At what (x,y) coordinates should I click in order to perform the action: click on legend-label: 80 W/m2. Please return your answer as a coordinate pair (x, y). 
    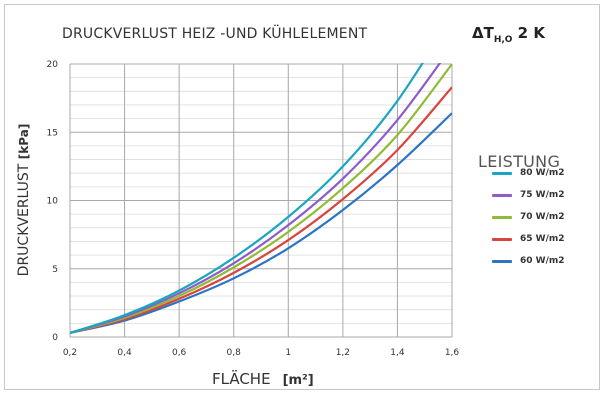
    Looking at the image, I should click on (542, 173).